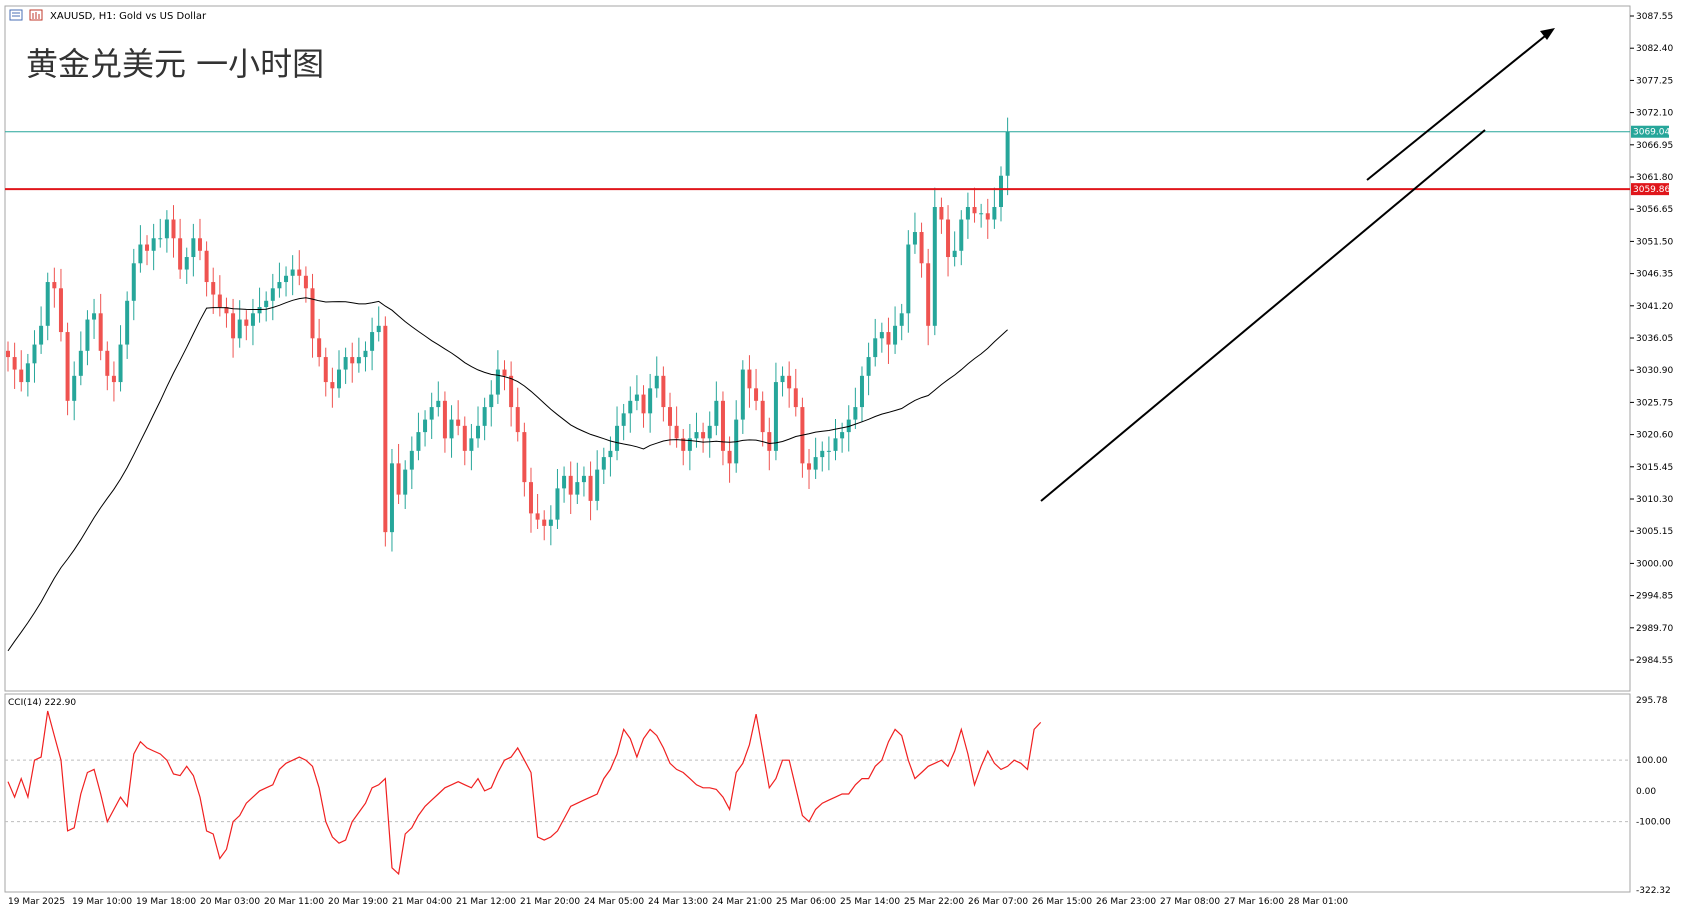 This screenshot has width=1682, height=914. What do you see at coordinates (1263, 315) in the screenshot?
I see `trendline-support` at bounding box center [1263, 315].